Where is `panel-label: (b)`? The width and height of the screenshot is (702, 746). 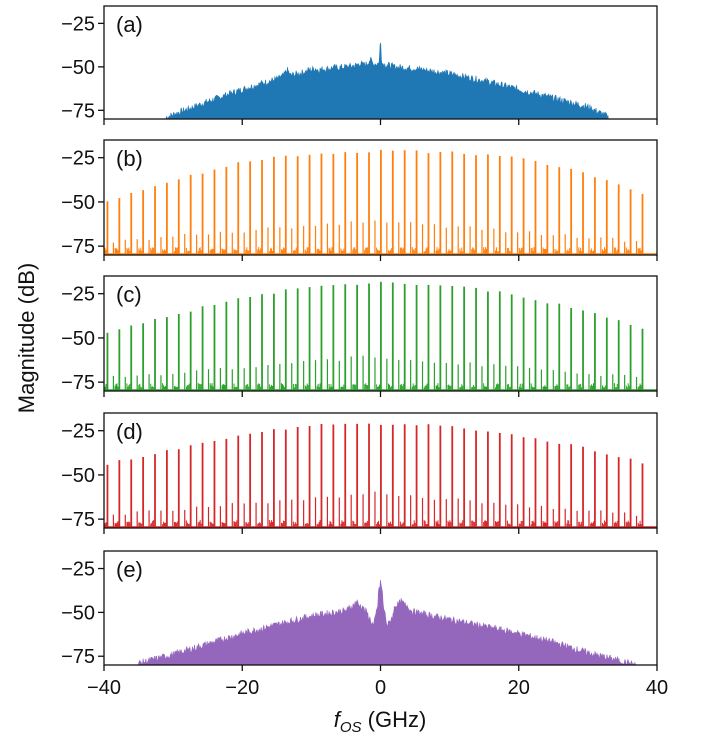 panel-label: (b) is located at coordinates (129, 158).